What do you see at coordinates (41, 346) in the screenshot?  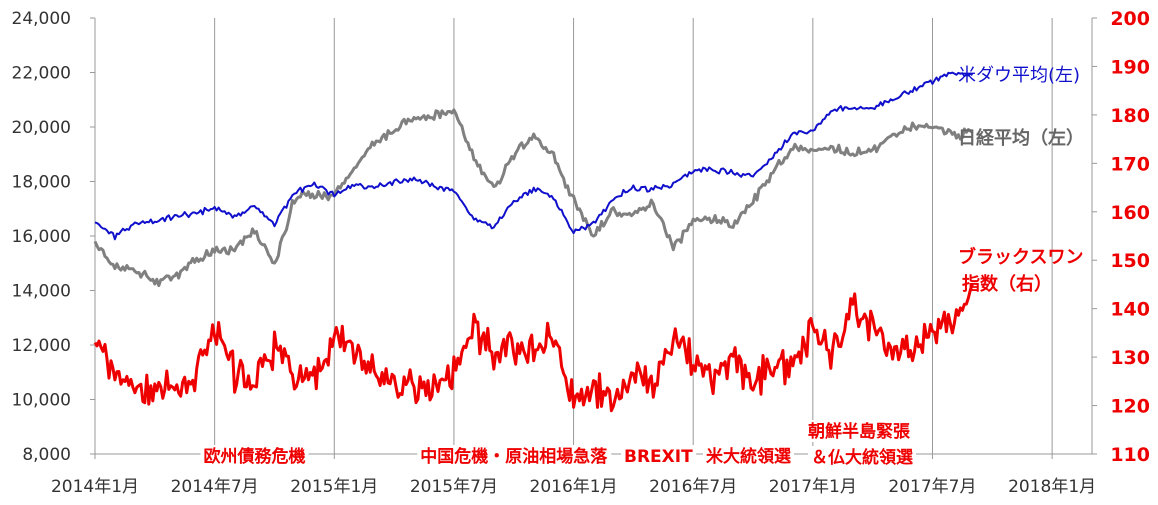 I see `left-tick-label: 12,000` at bounding box center [41, 346].